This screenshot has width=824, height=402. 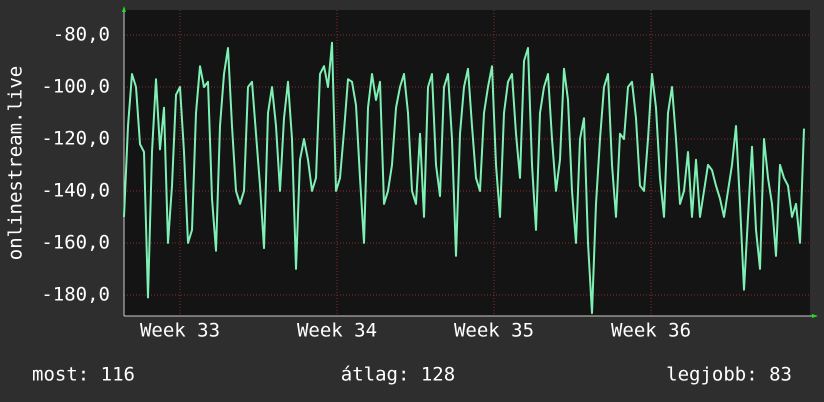 What do you see at coordinates (180, 331) in the screenshot?
I see `x-tick-label: Week 33` at bounding box center [180, 331].